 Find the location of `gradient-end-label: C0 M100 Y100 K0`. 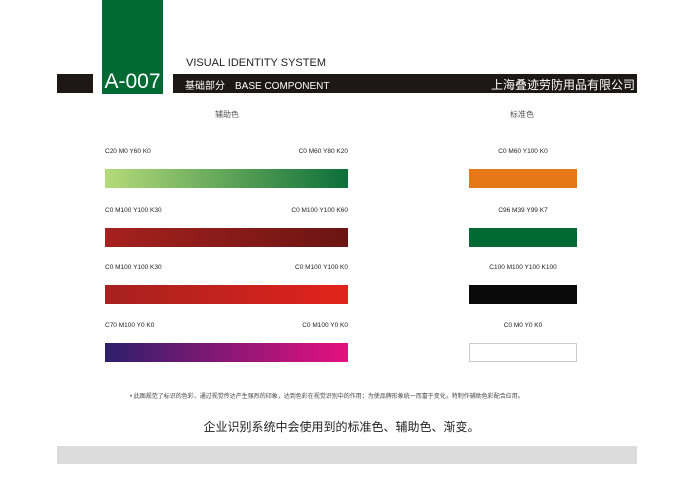

gradient-end-label: C0 M100 Y100 K0 is located at coordinates (321, 267).